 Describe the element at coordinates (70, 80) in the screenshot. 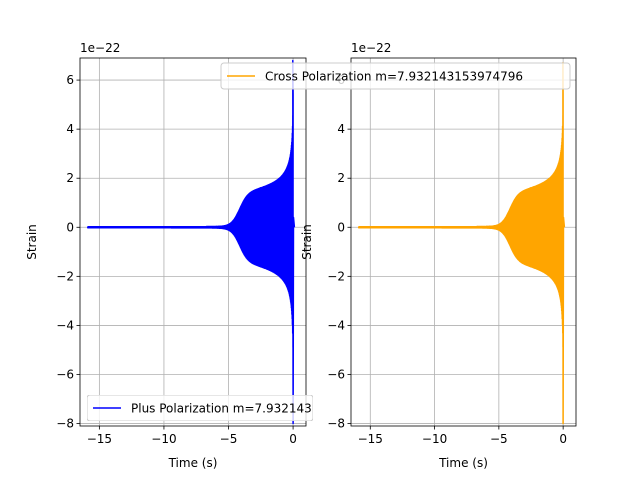

I see `y-tick-label: 6` at that location.